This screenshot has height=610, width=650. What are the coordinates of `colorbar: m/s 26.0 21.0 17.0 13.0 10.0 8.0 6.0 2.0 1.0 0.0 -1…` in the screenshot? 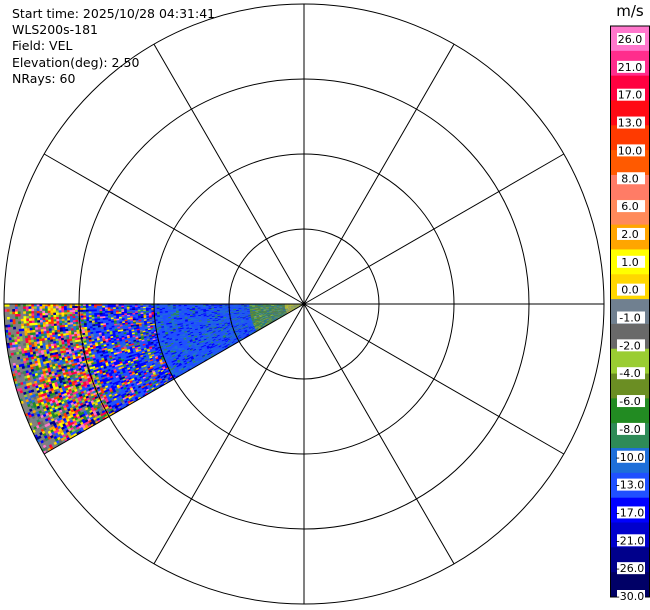 It's located at (630, 302).